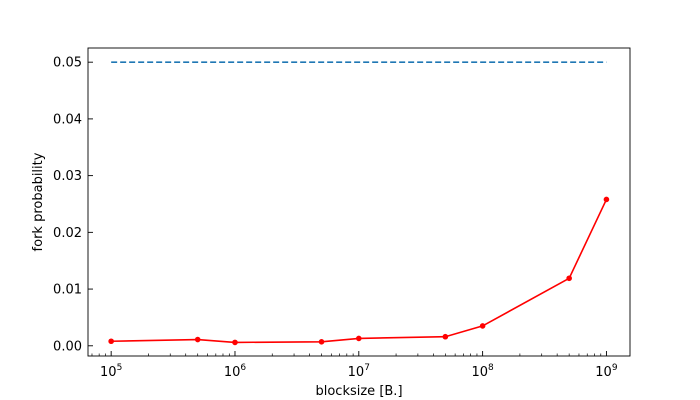 The image size is (700, 400). Describe the element at coordinates (359, 371) in the screenshot. I see `x-tick-label: 10⁷` at that location.